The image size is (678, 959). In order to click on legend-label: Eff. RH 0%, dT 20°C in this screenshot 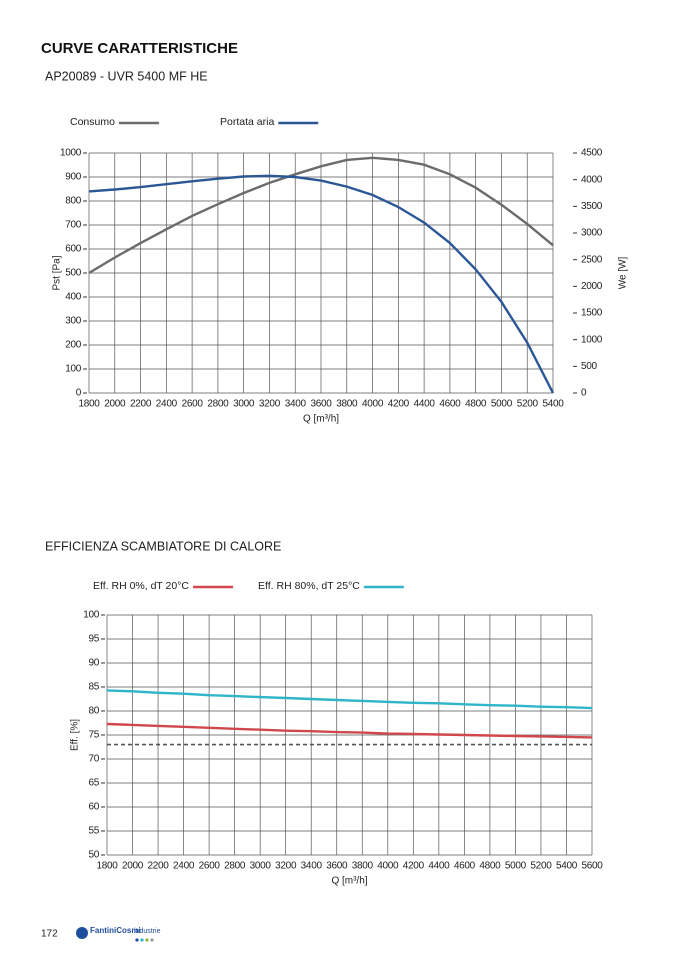, I will do `click(141, 586)`.